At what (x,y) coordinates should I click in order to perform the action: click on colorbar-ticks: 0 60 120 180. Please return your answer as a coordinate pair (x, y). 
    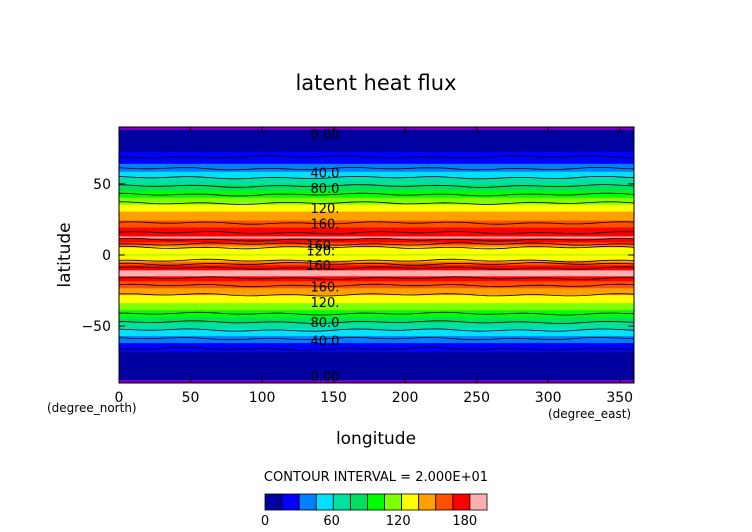
    Looking at the image, I should click on (369, 521).